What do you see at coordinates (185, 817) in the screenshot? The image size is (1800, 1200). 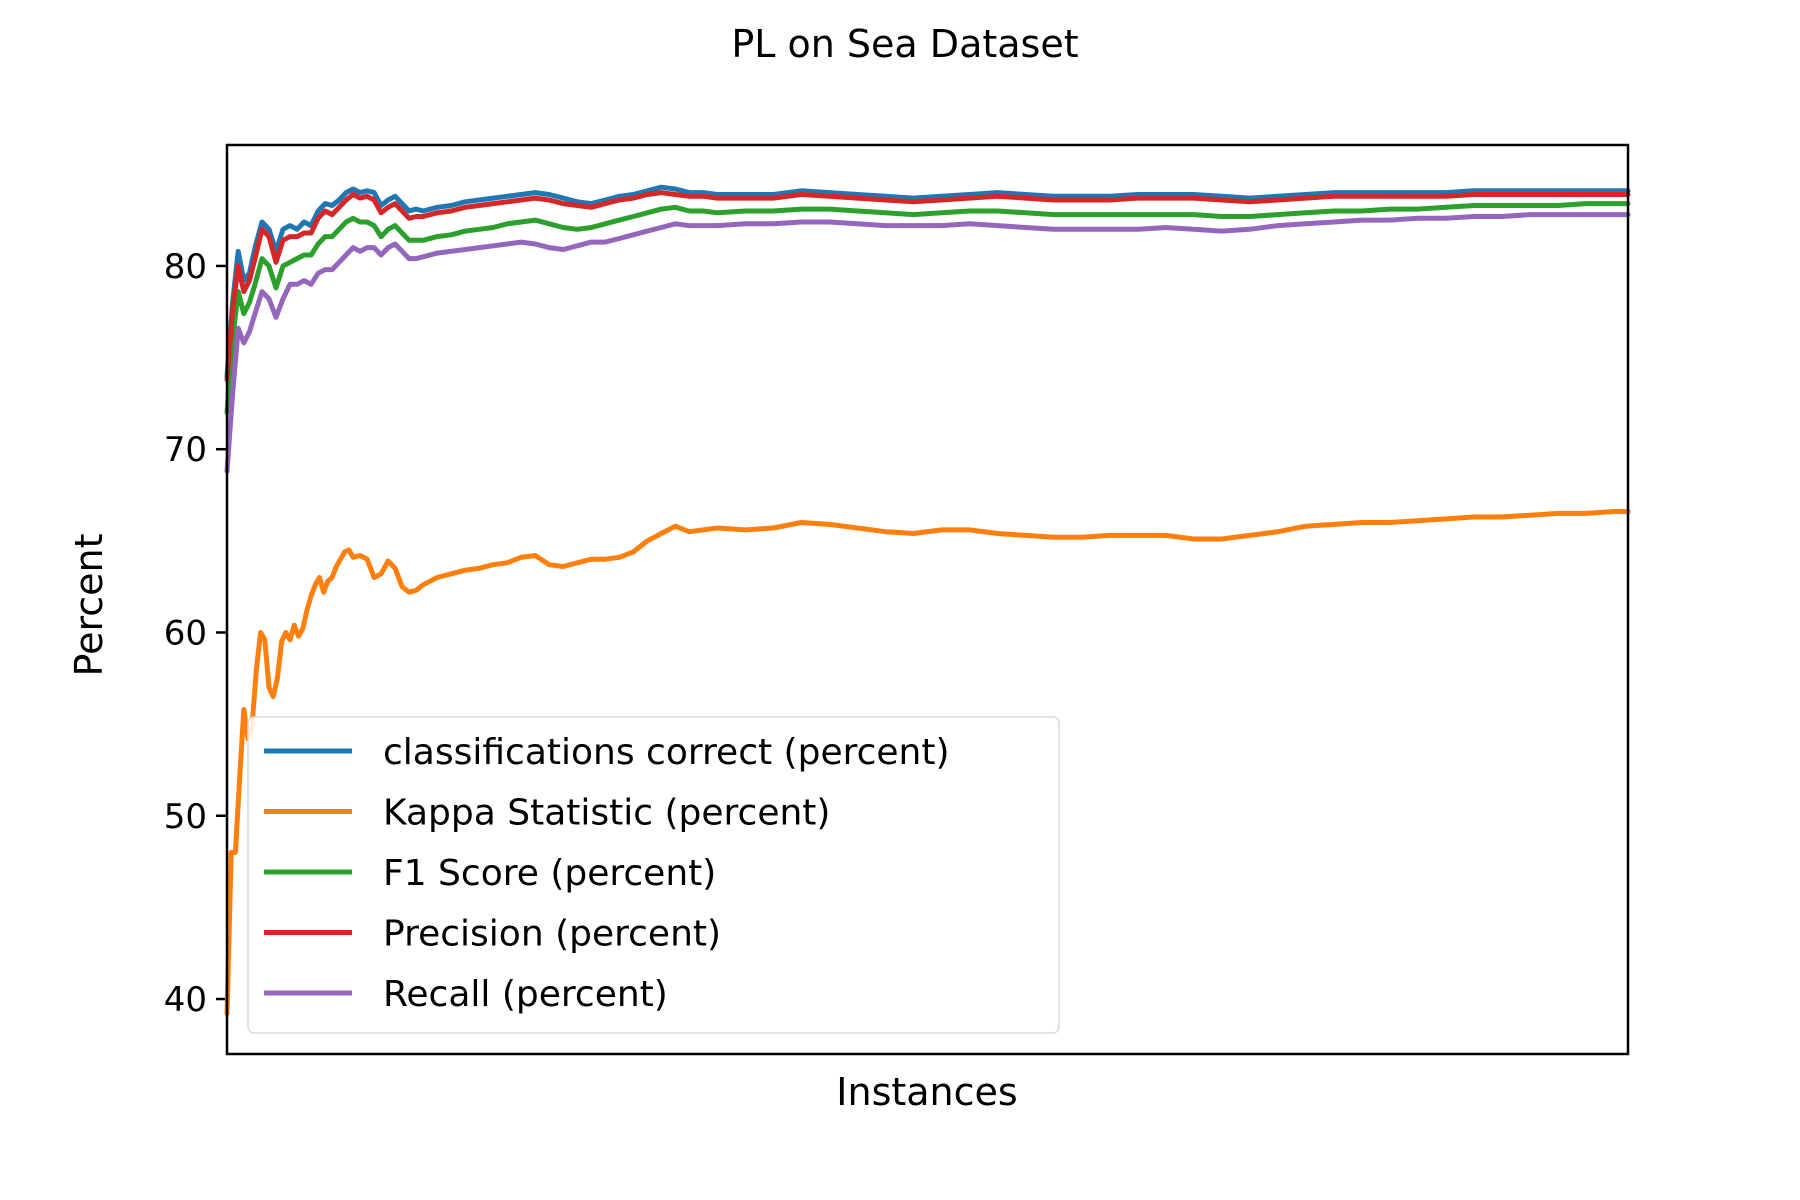 I see `y-tick-label: 50` at bounding box center [185, 817].